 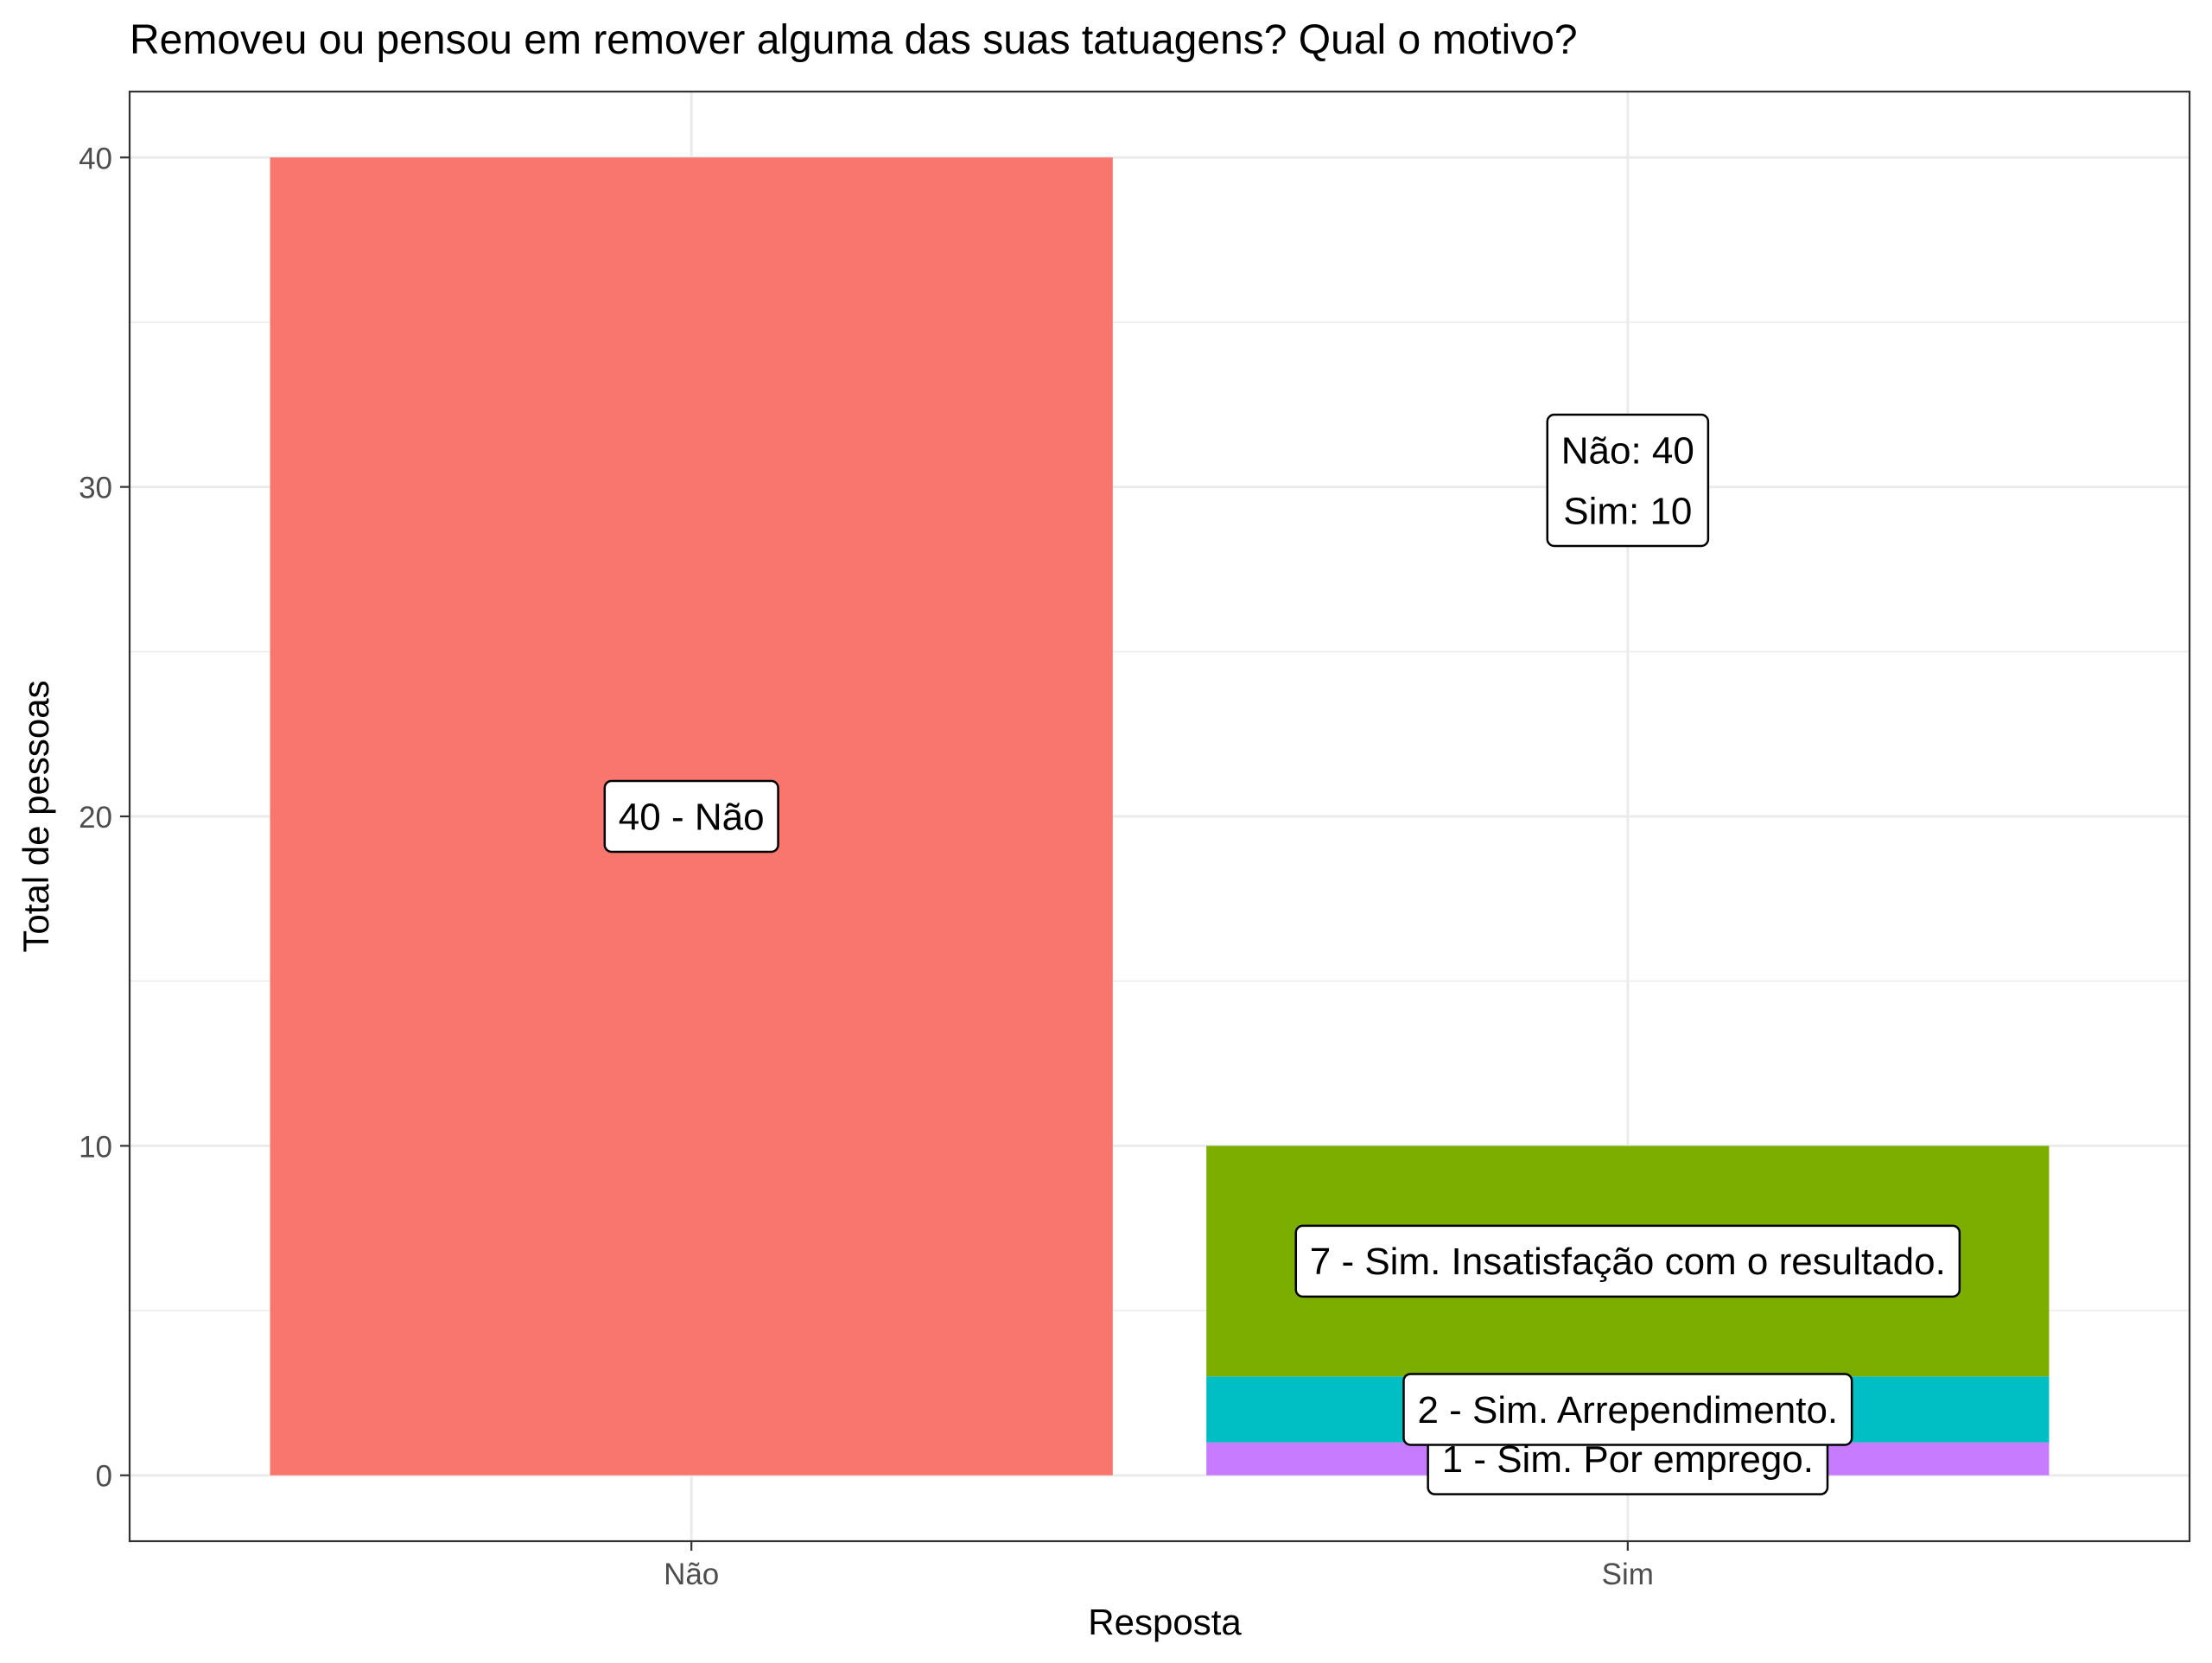 What do you see at coordinates (1627, 511) in the screenshot?
I see `label-text: Sim: 10` at bounding box center [1627, 511].